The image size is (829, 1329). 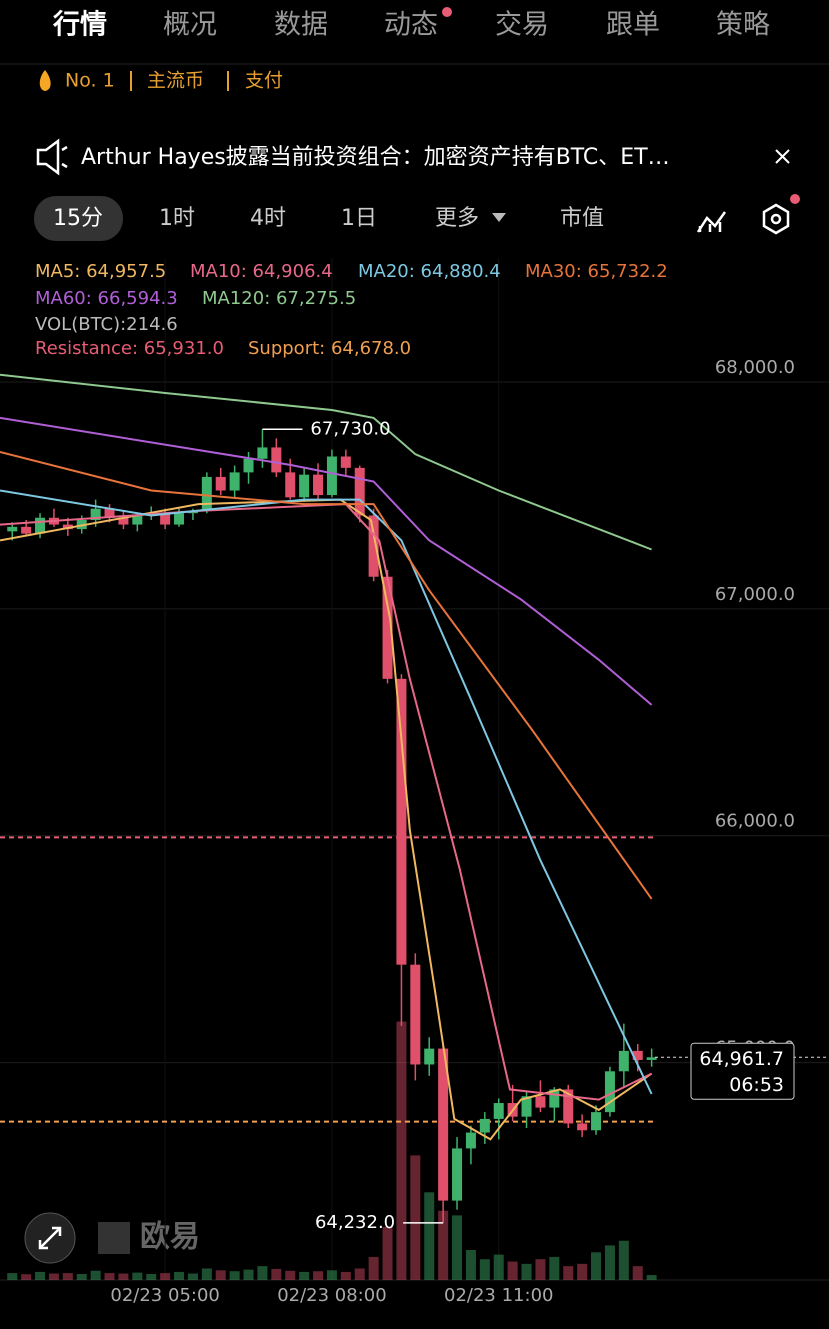 What do you see at coordinates (79, 25) in the screenshot?
I see `tab: 行情` at bounding box center [79, 25].